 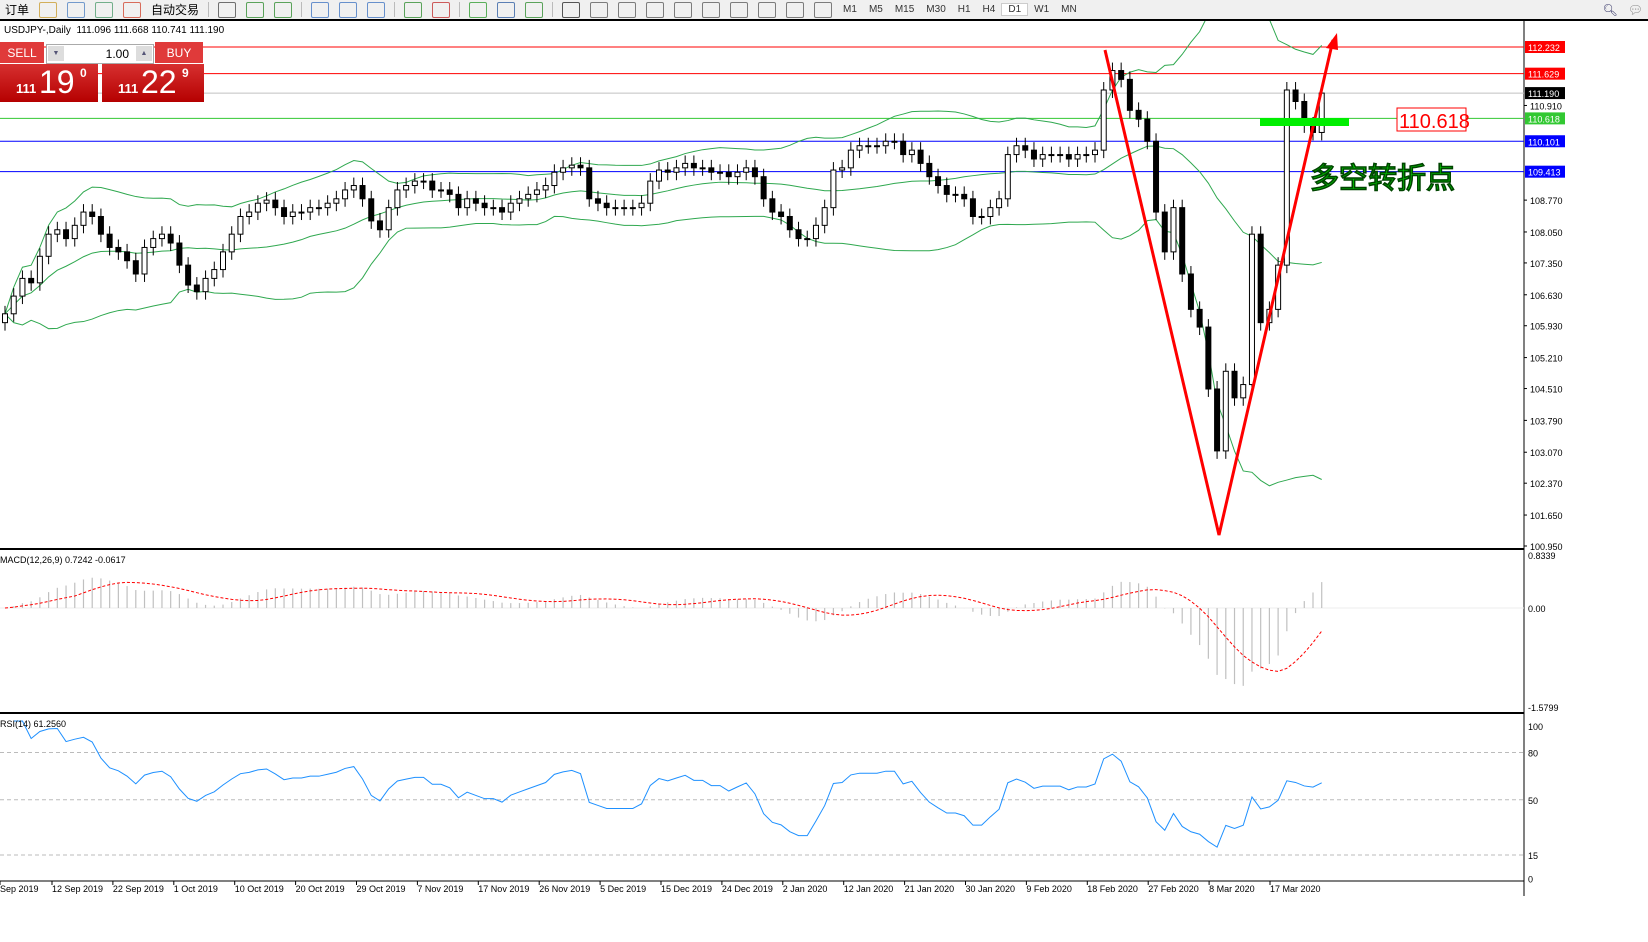 I want to click on templates-icon, so click(x=534, y=9).